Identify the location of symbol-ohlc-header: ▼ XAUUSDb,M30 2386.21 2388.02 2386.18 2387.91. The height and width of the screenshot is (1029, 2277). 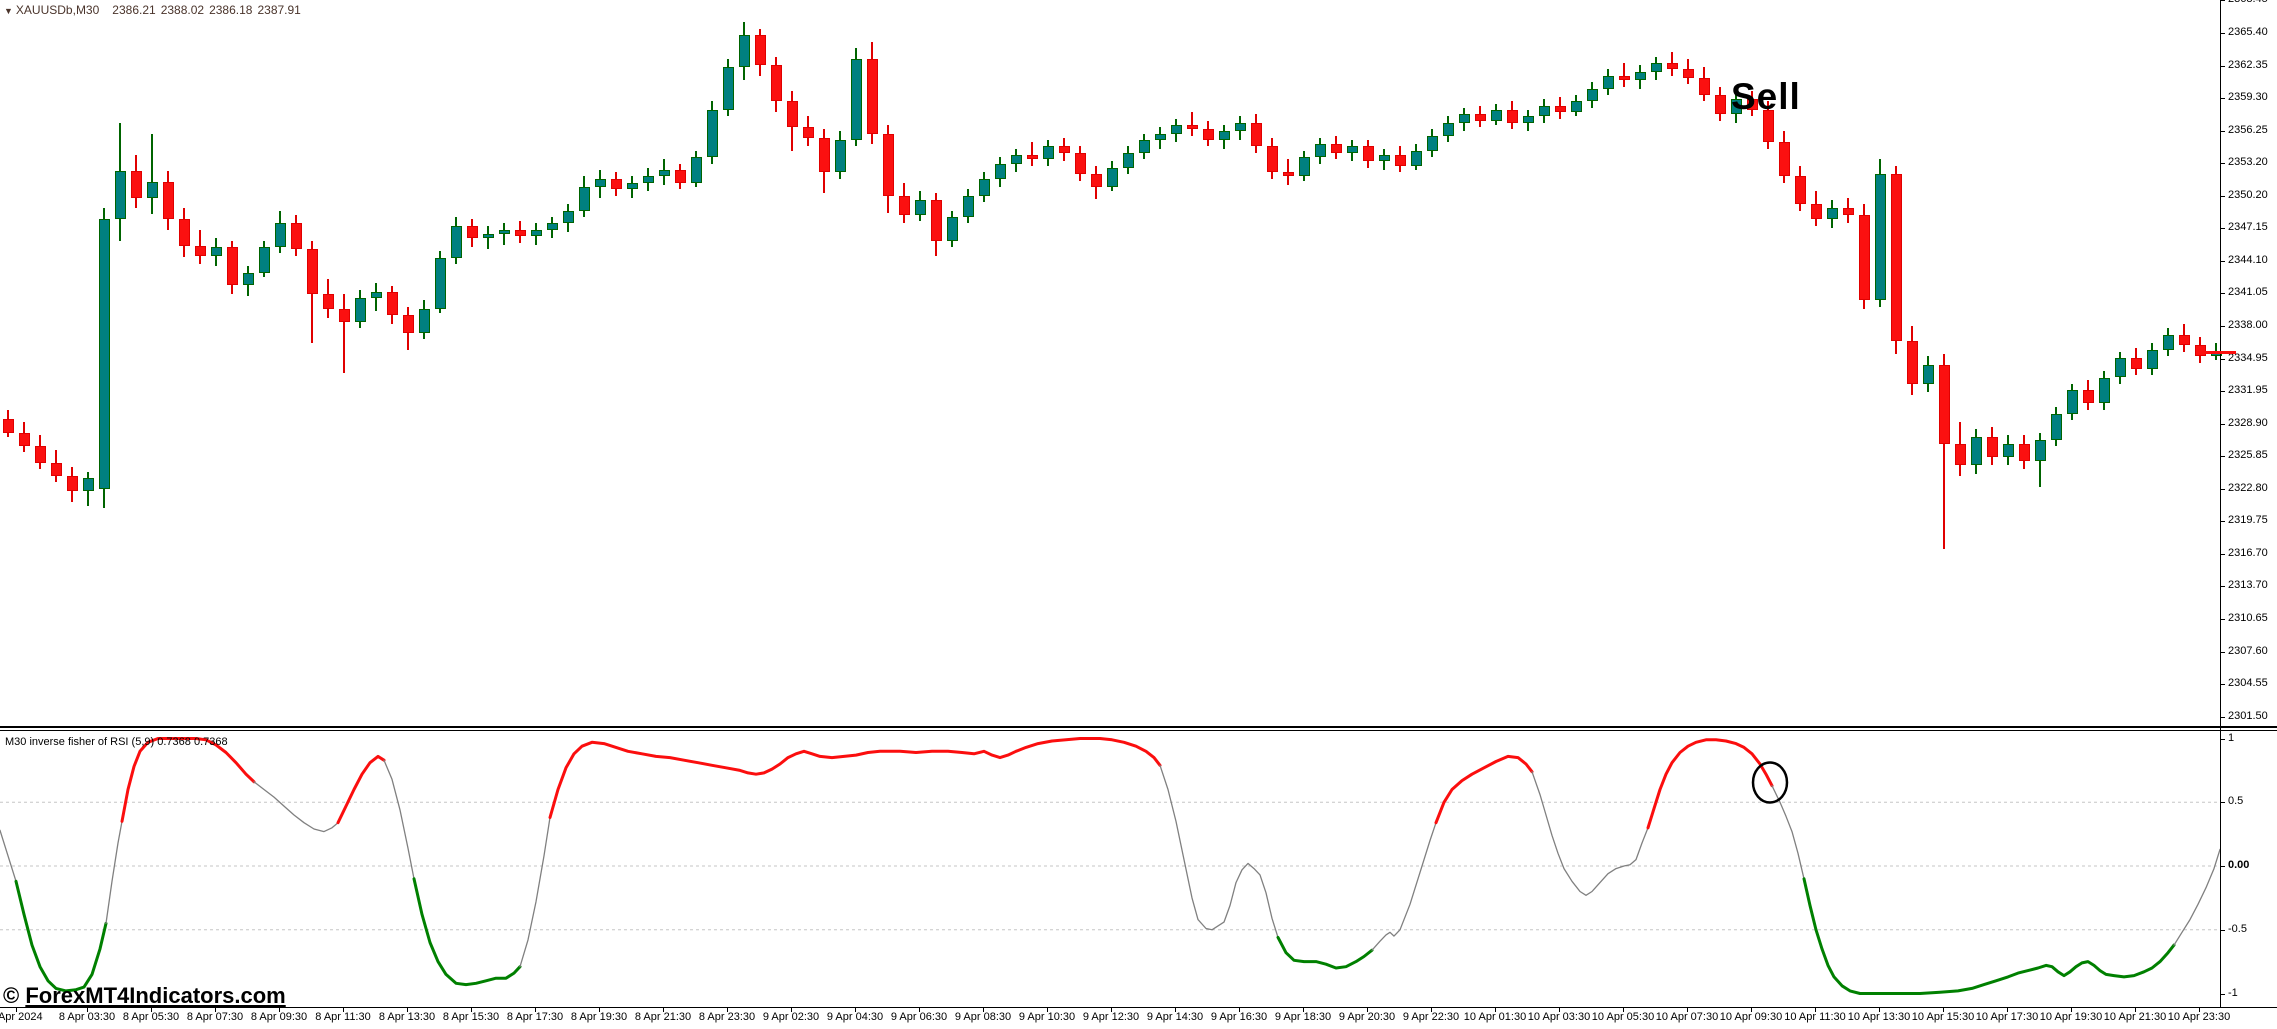
(152, 10).